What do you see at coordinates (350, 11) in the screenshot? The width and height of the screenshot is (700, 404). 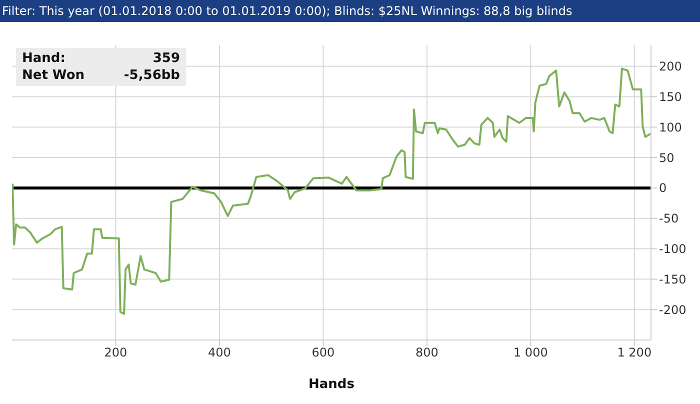 I see `chart-title: Filter: This year (01.01.2018 0:00 to 01.01.2019 0:00); Blinds: $25NL Winnings: 88,8 big blinds` at bounding box center [350, 11].